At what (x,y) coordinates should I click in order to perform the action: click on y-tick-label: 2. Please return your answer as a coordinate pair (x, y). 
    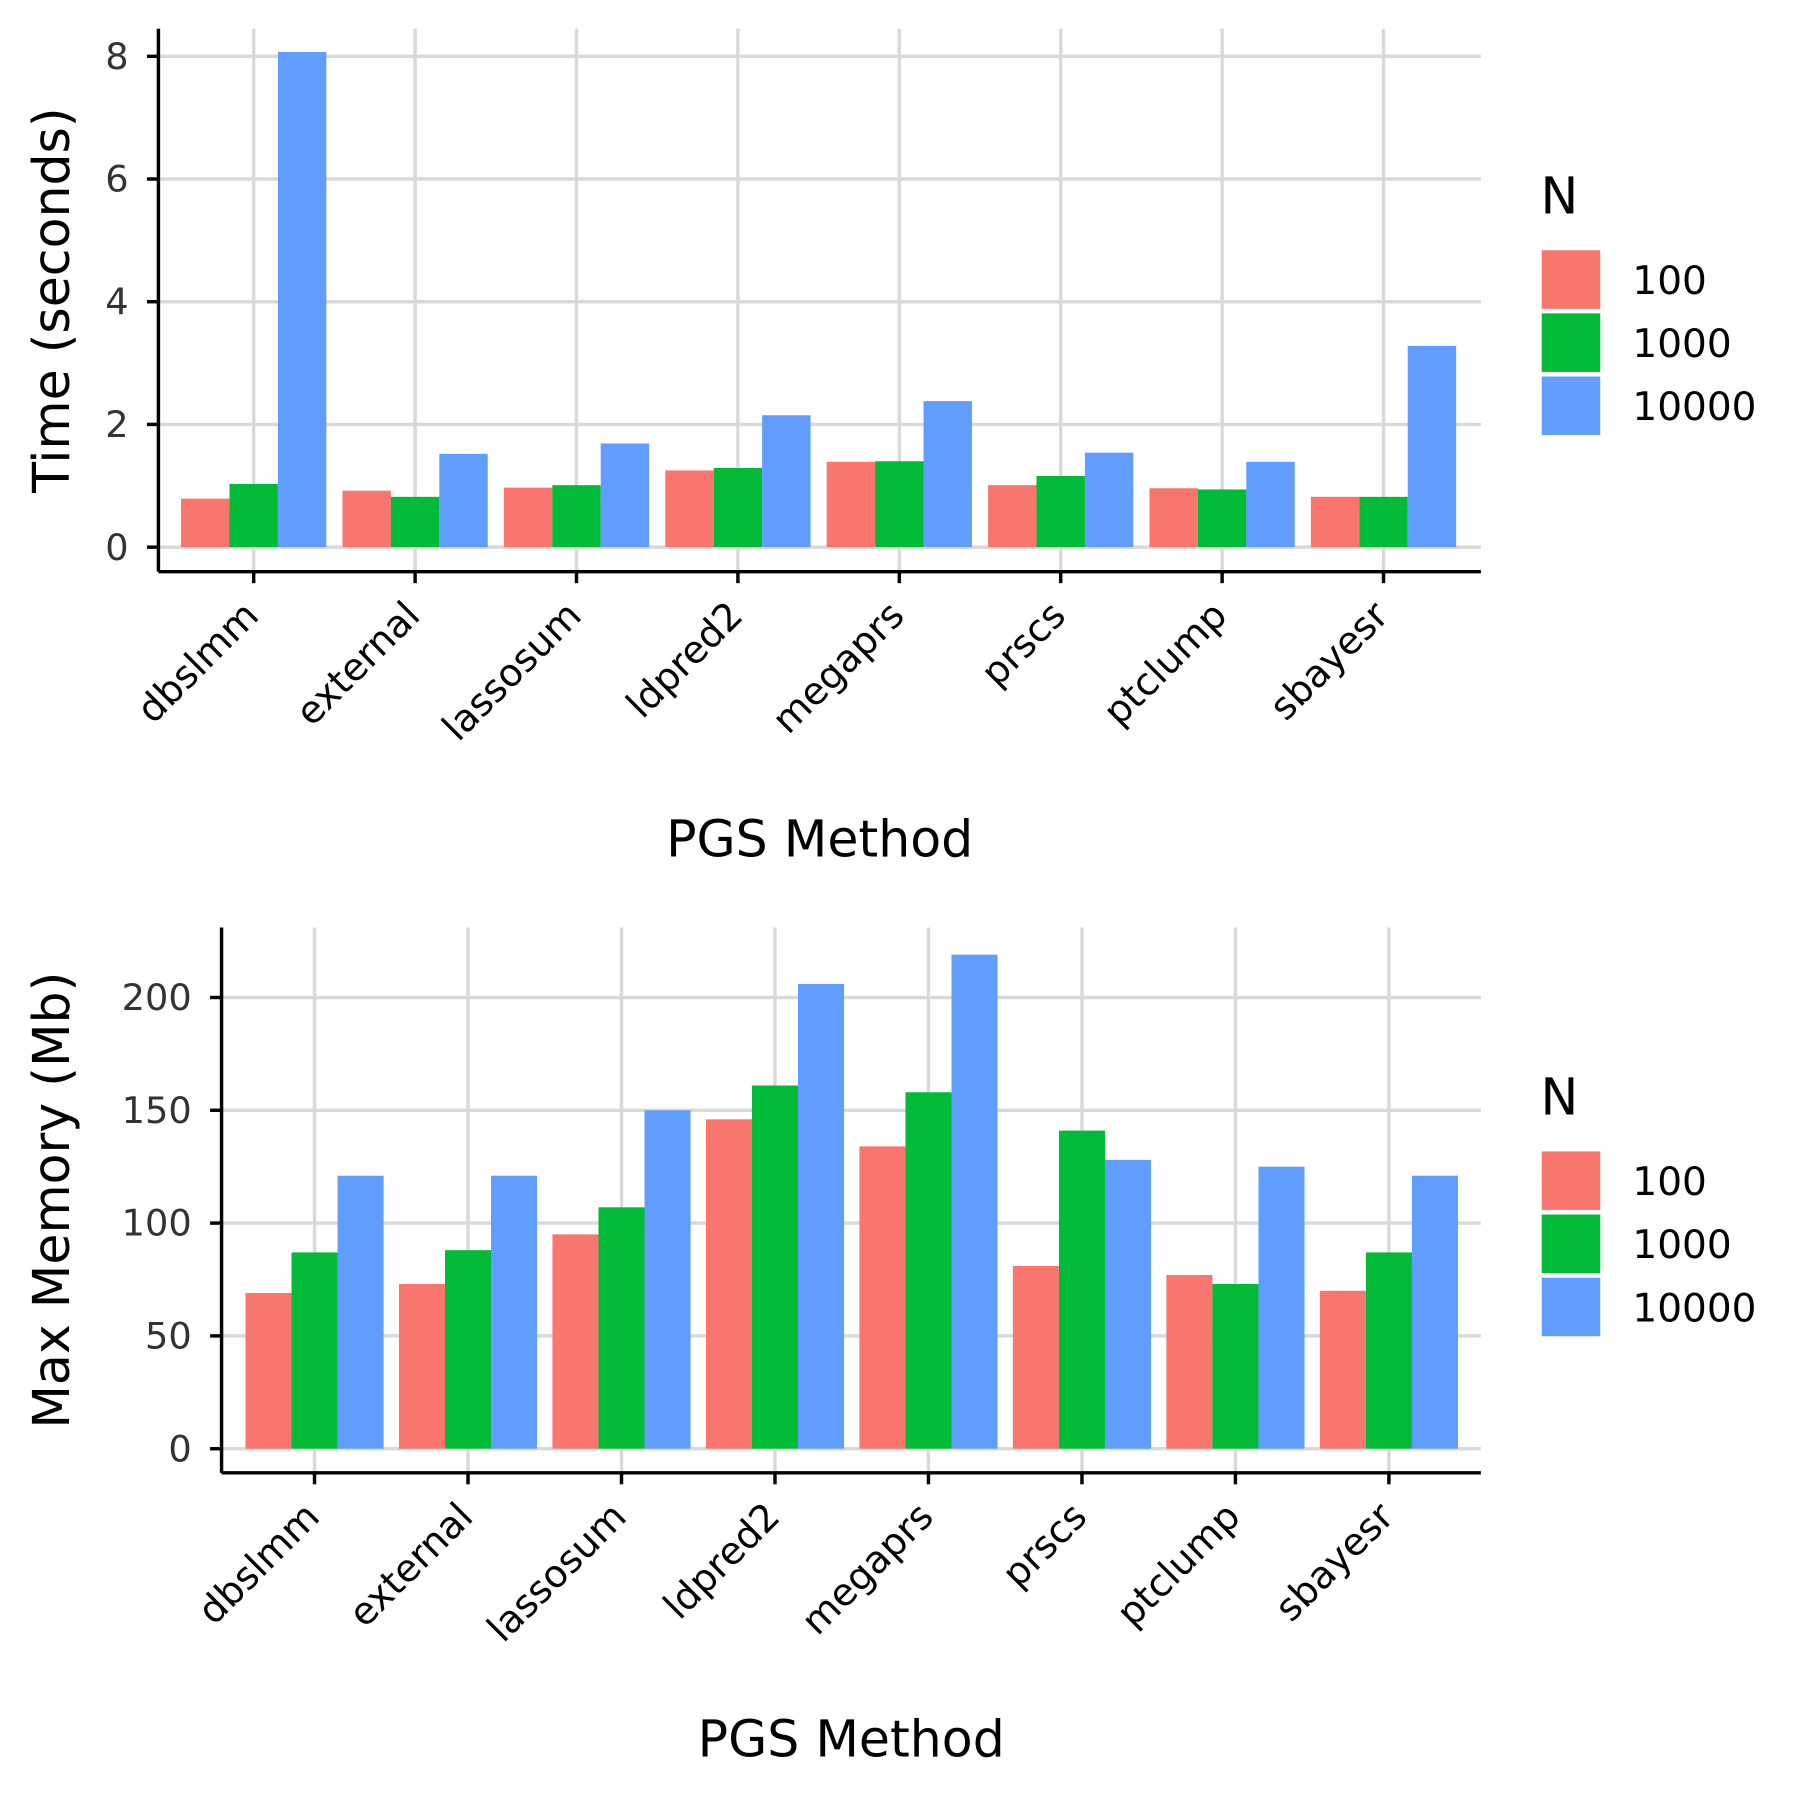
    Looking at the image, I should click on (116, 424).